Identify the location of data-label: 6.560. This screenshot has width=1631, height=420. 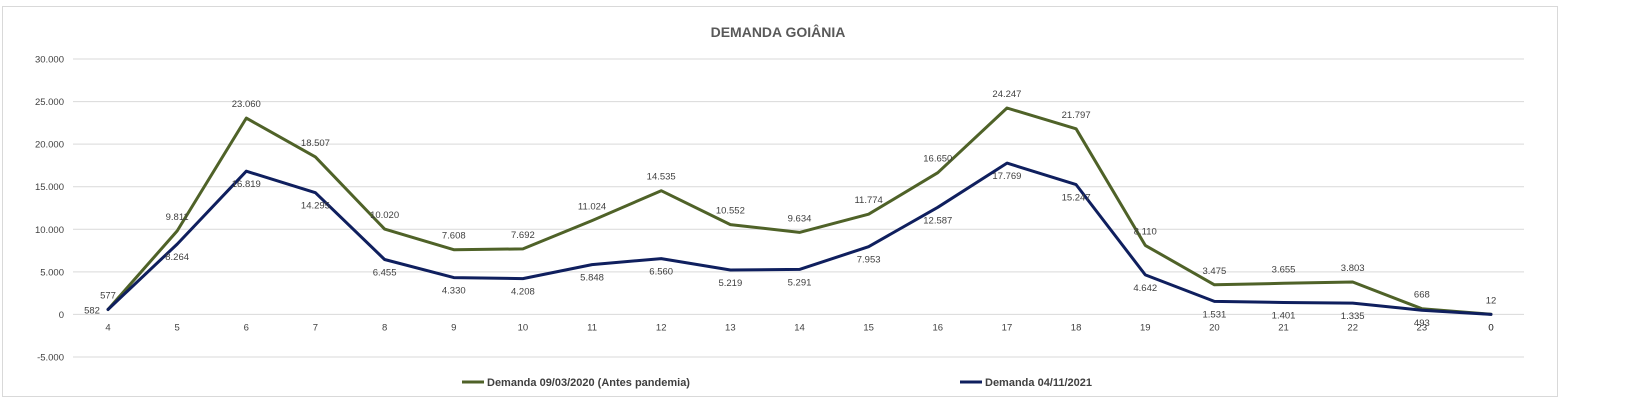
(661, 272).